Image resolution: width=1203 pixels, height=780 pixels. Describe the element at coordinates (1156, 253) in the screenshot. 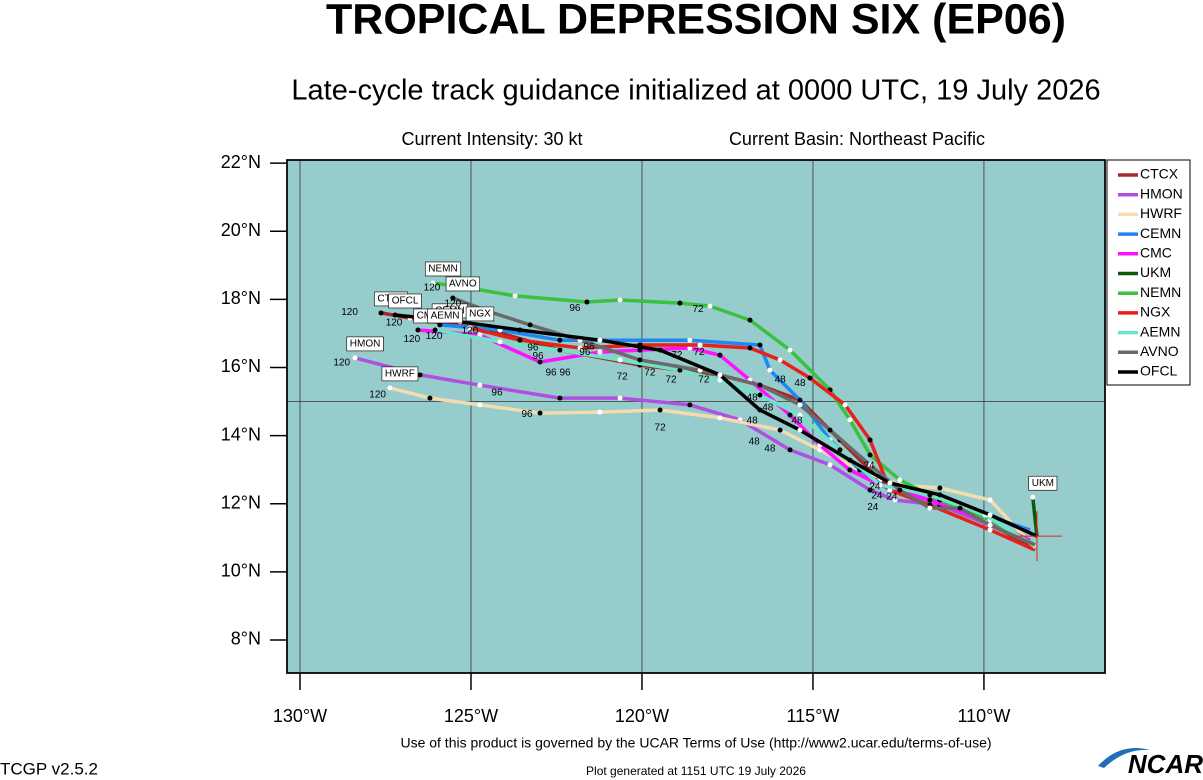

I see `legend-label: CMC` at that location.